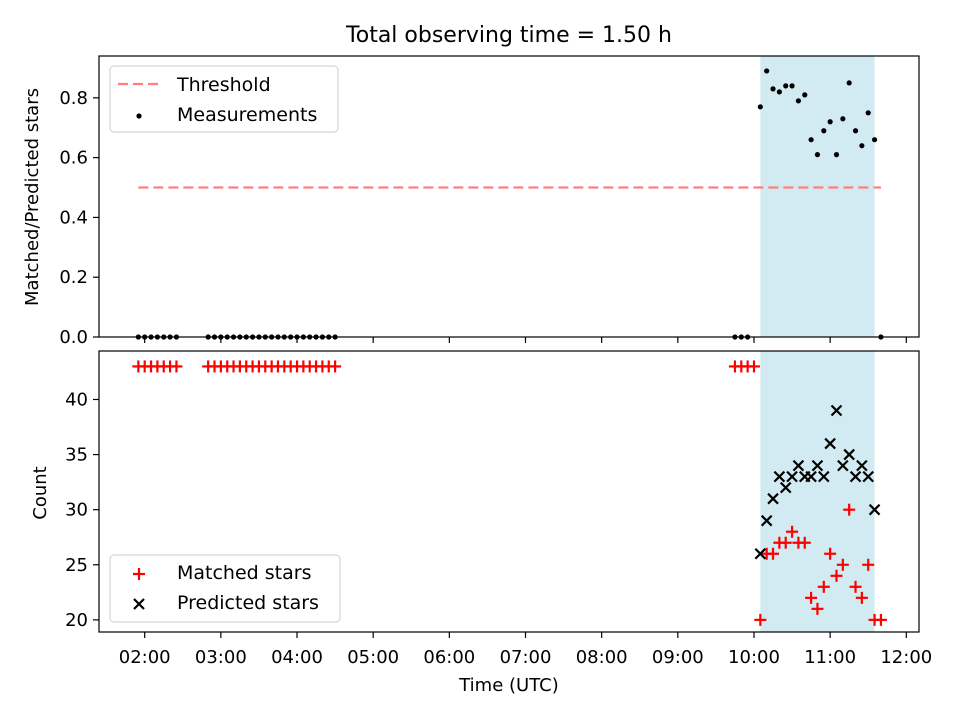  What do you see at coordinates (145, 657) in the screenshot?
I see `x-tick-label: 02:00` at bounding box center [145, 657].